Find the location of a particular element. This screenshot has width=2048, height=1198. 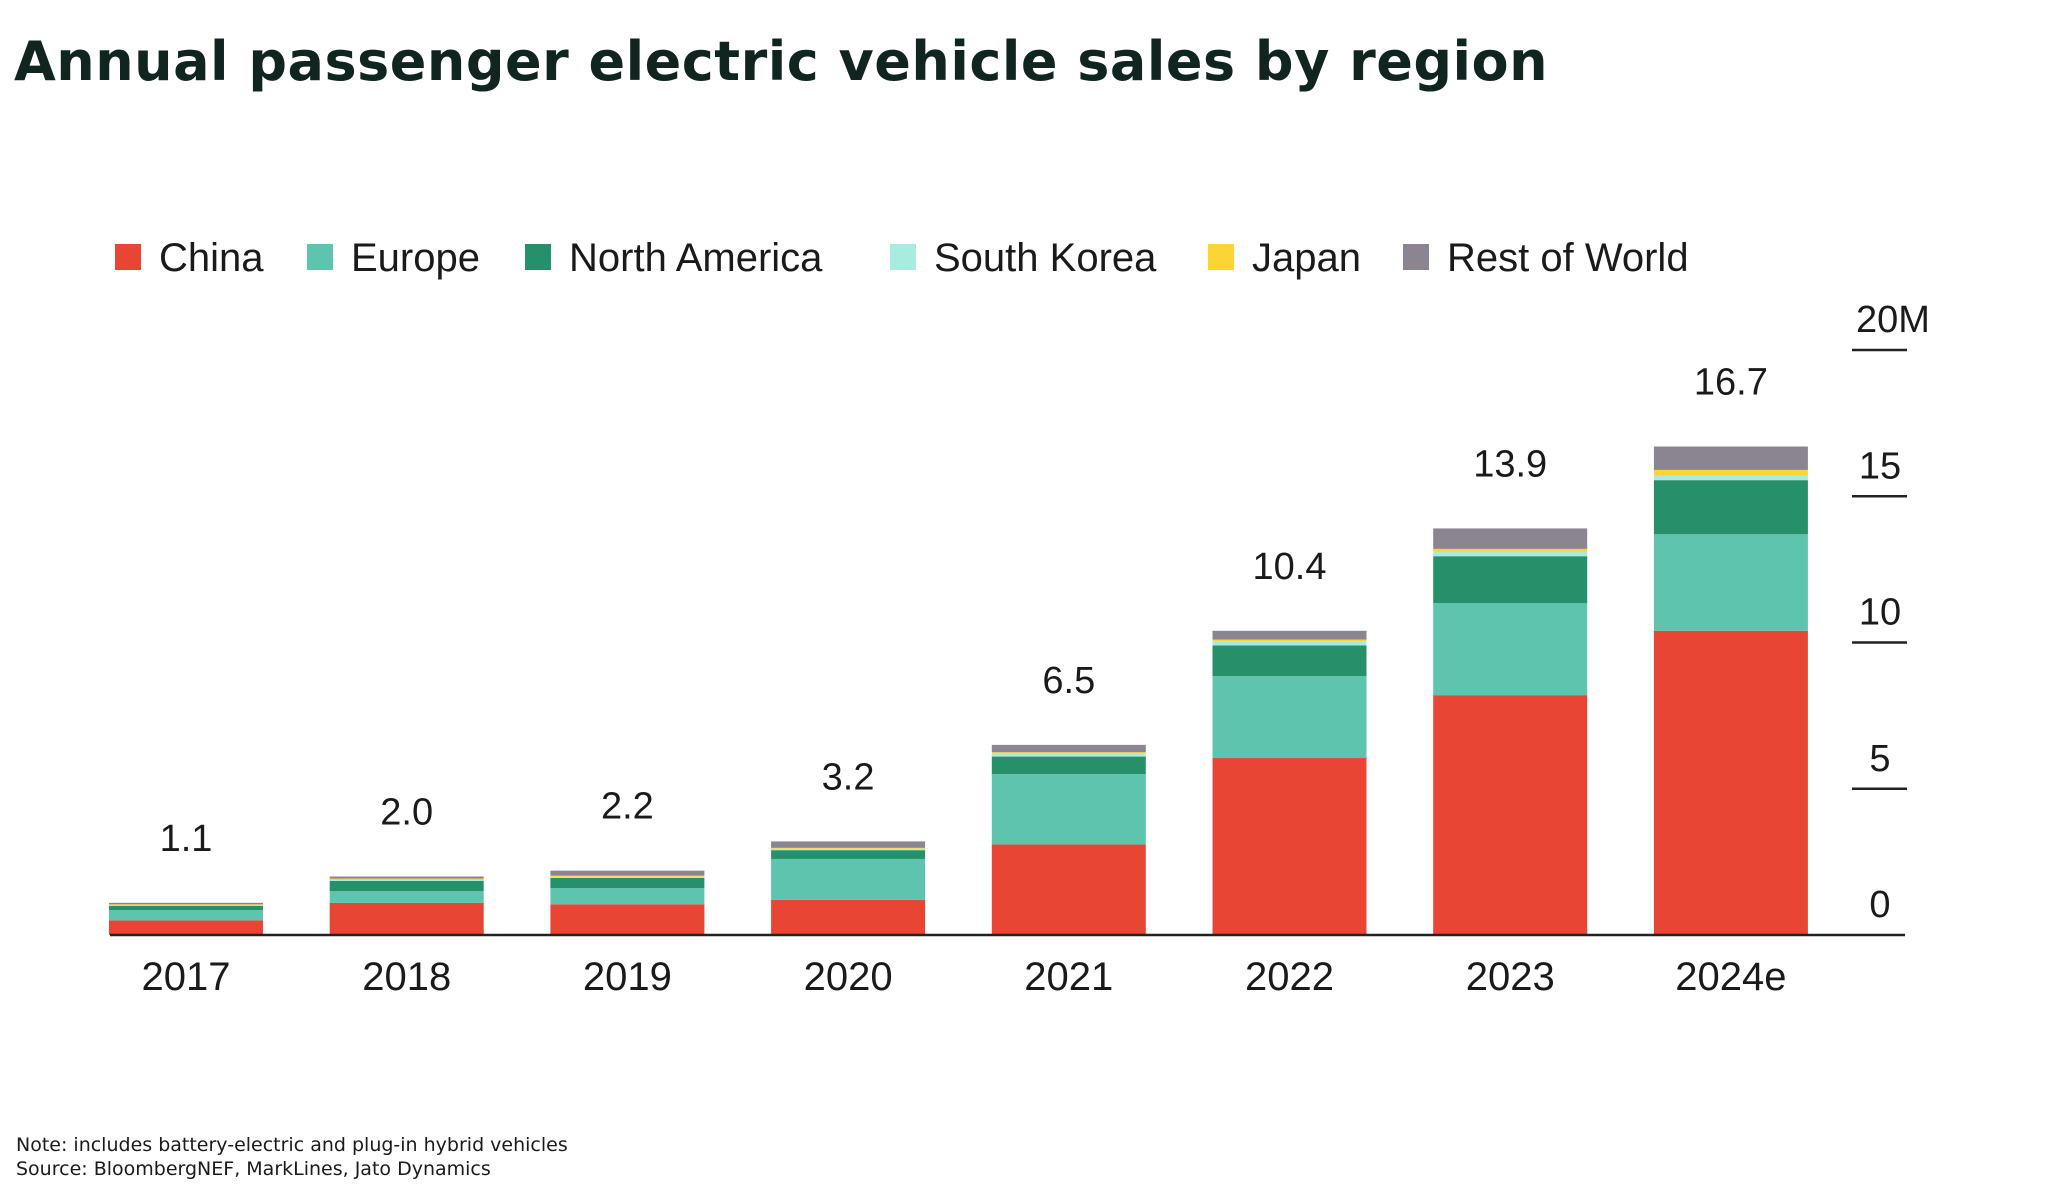

legend-swatch-north-america is located at coordinates (538, 257).